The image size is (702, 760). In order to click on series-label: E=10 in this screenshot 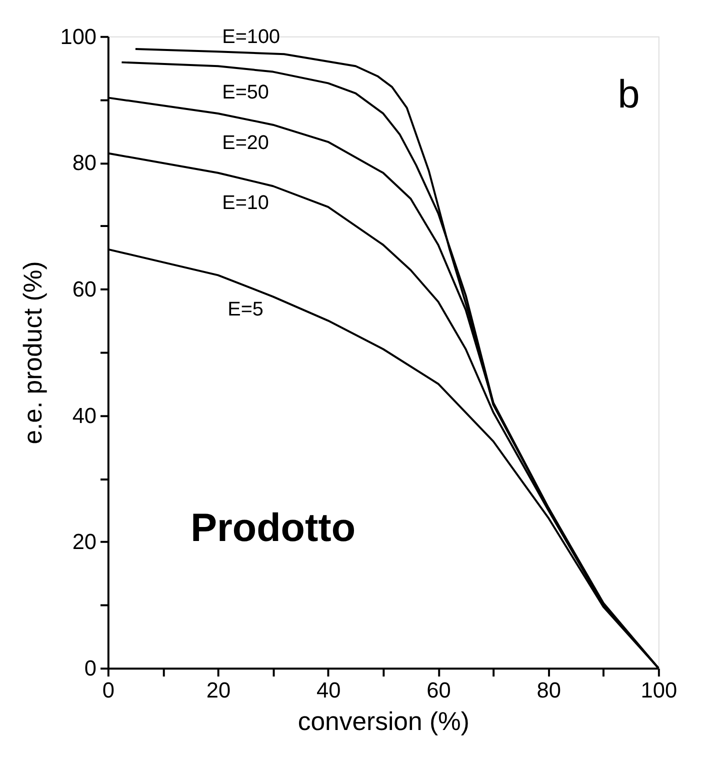, I will do `click(245, 203)`.